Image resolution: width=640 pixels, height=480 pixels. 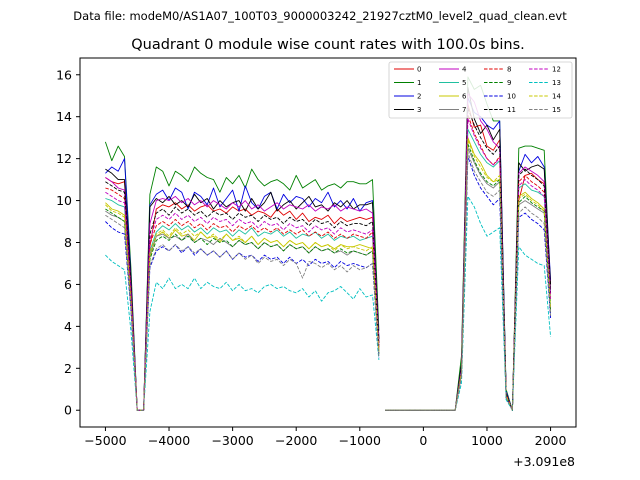 What do you see at coordinates (419, 97) in the screenshot?
I see `legend-label-2: 2` at bounding box center [419, 97].